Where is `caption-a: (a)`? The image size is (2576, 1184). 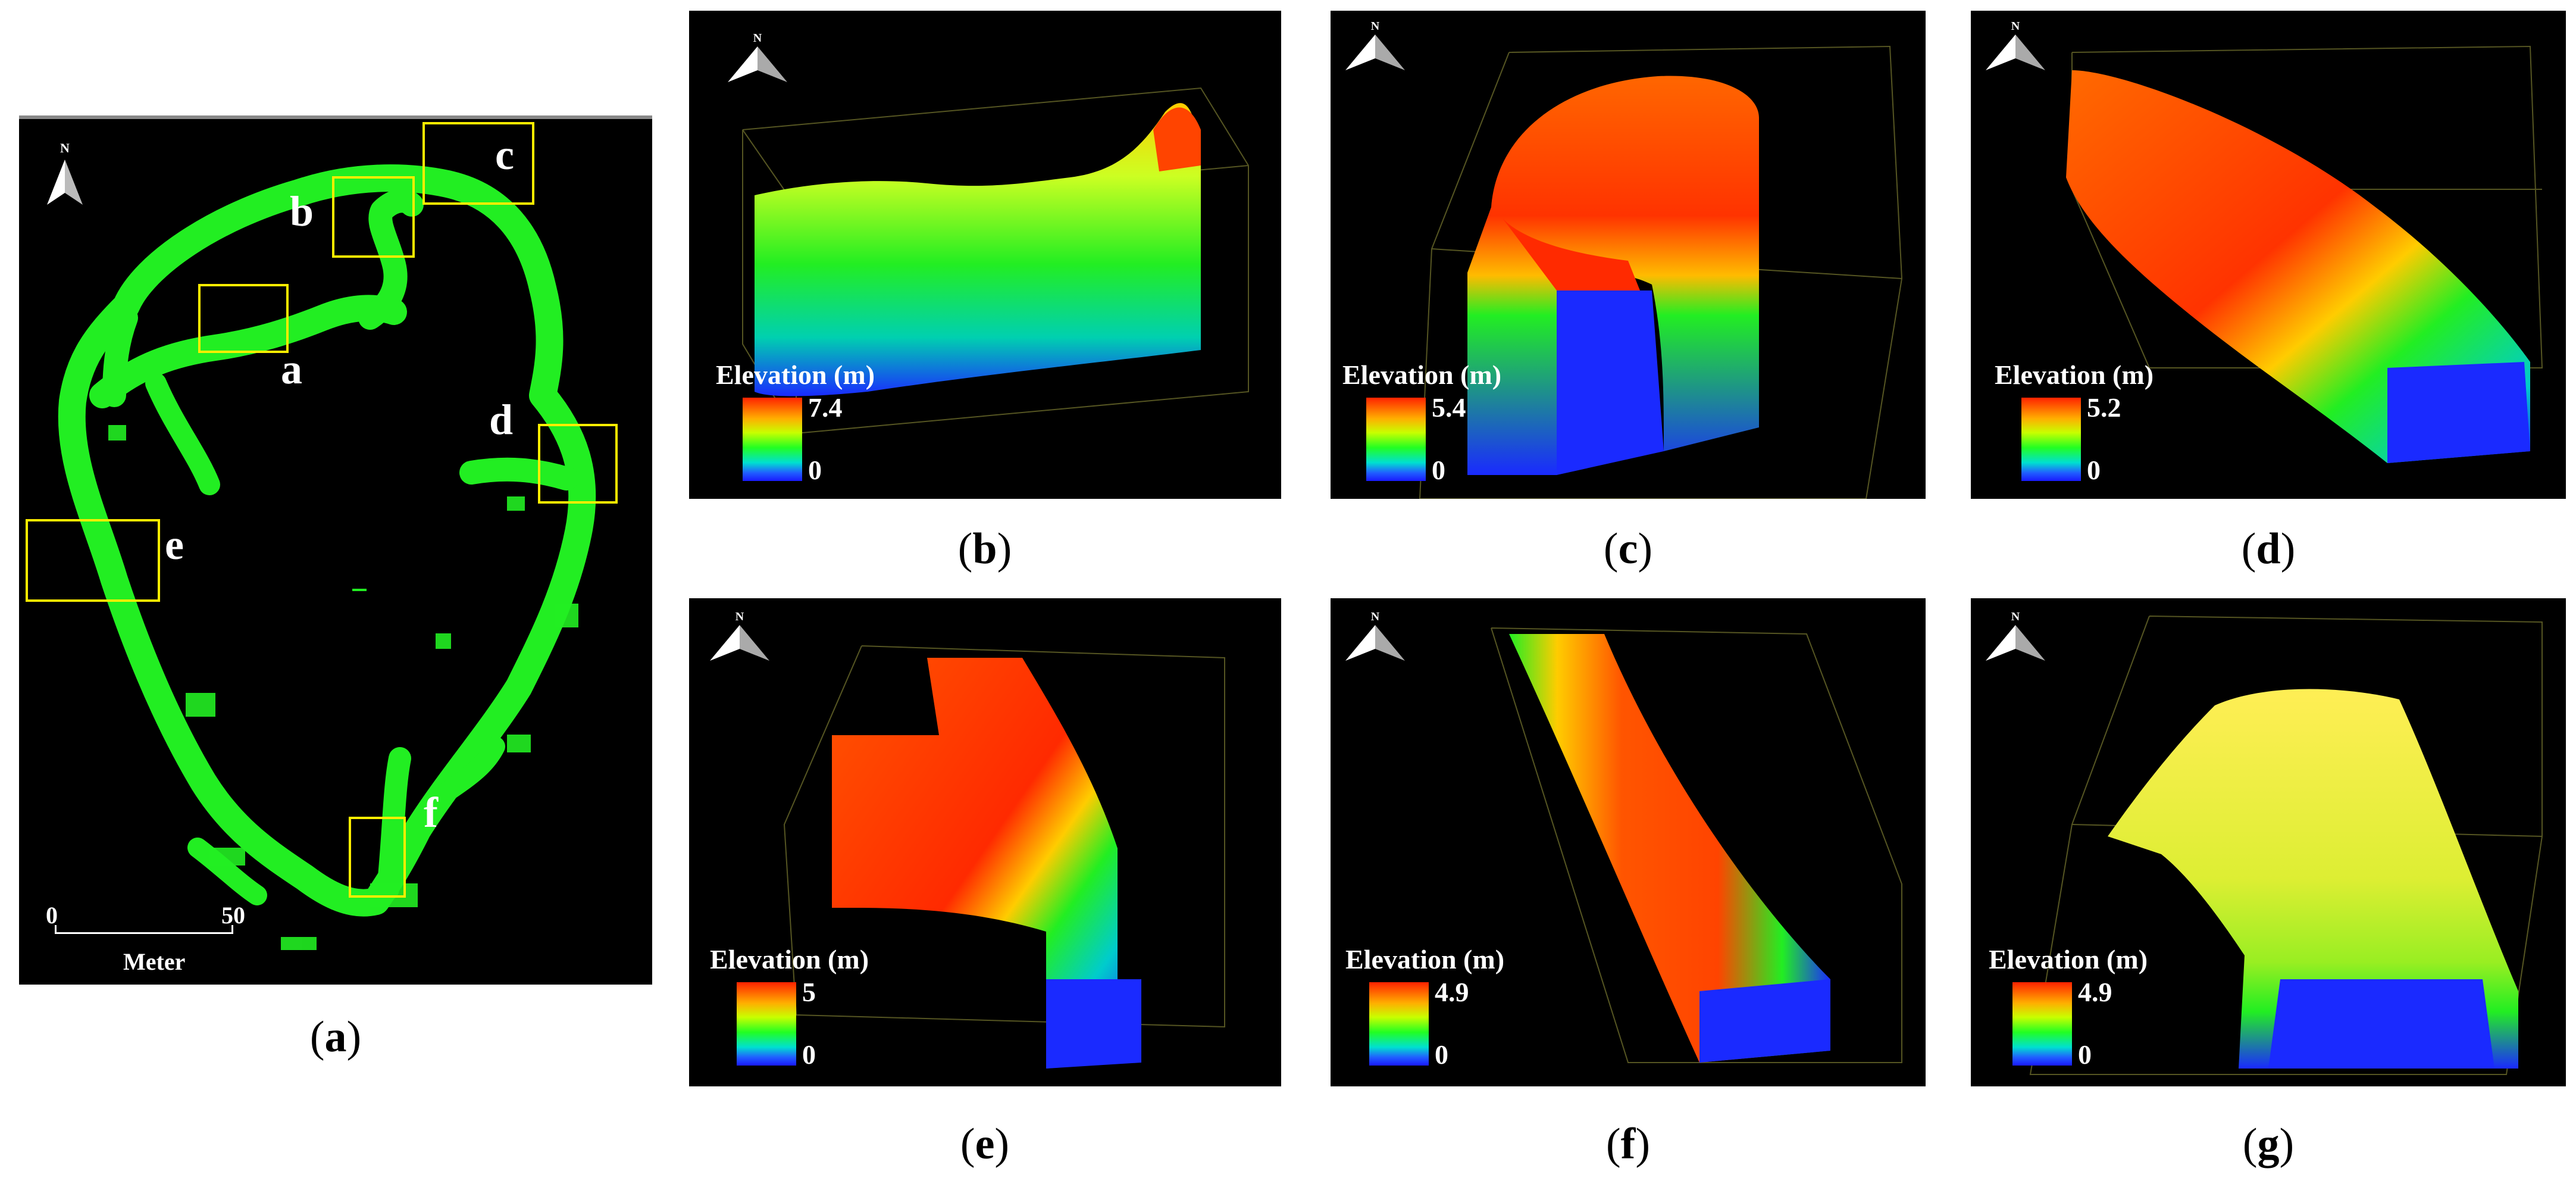
caption-a: (a) is located at coordinates (335, 1037).